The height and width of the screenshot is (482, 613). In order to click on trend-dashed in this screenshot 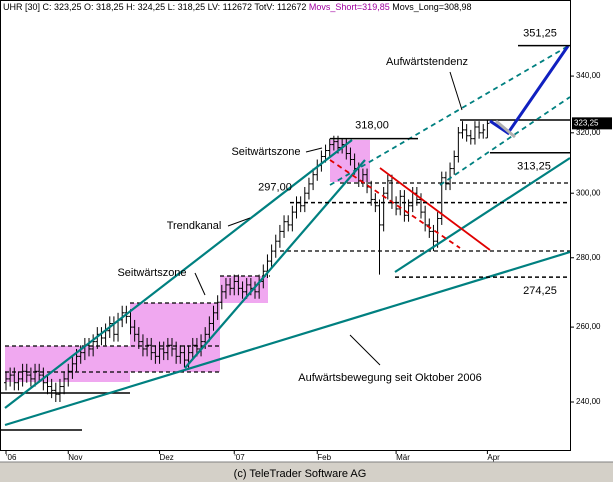, I will do `click(450, 115)`.